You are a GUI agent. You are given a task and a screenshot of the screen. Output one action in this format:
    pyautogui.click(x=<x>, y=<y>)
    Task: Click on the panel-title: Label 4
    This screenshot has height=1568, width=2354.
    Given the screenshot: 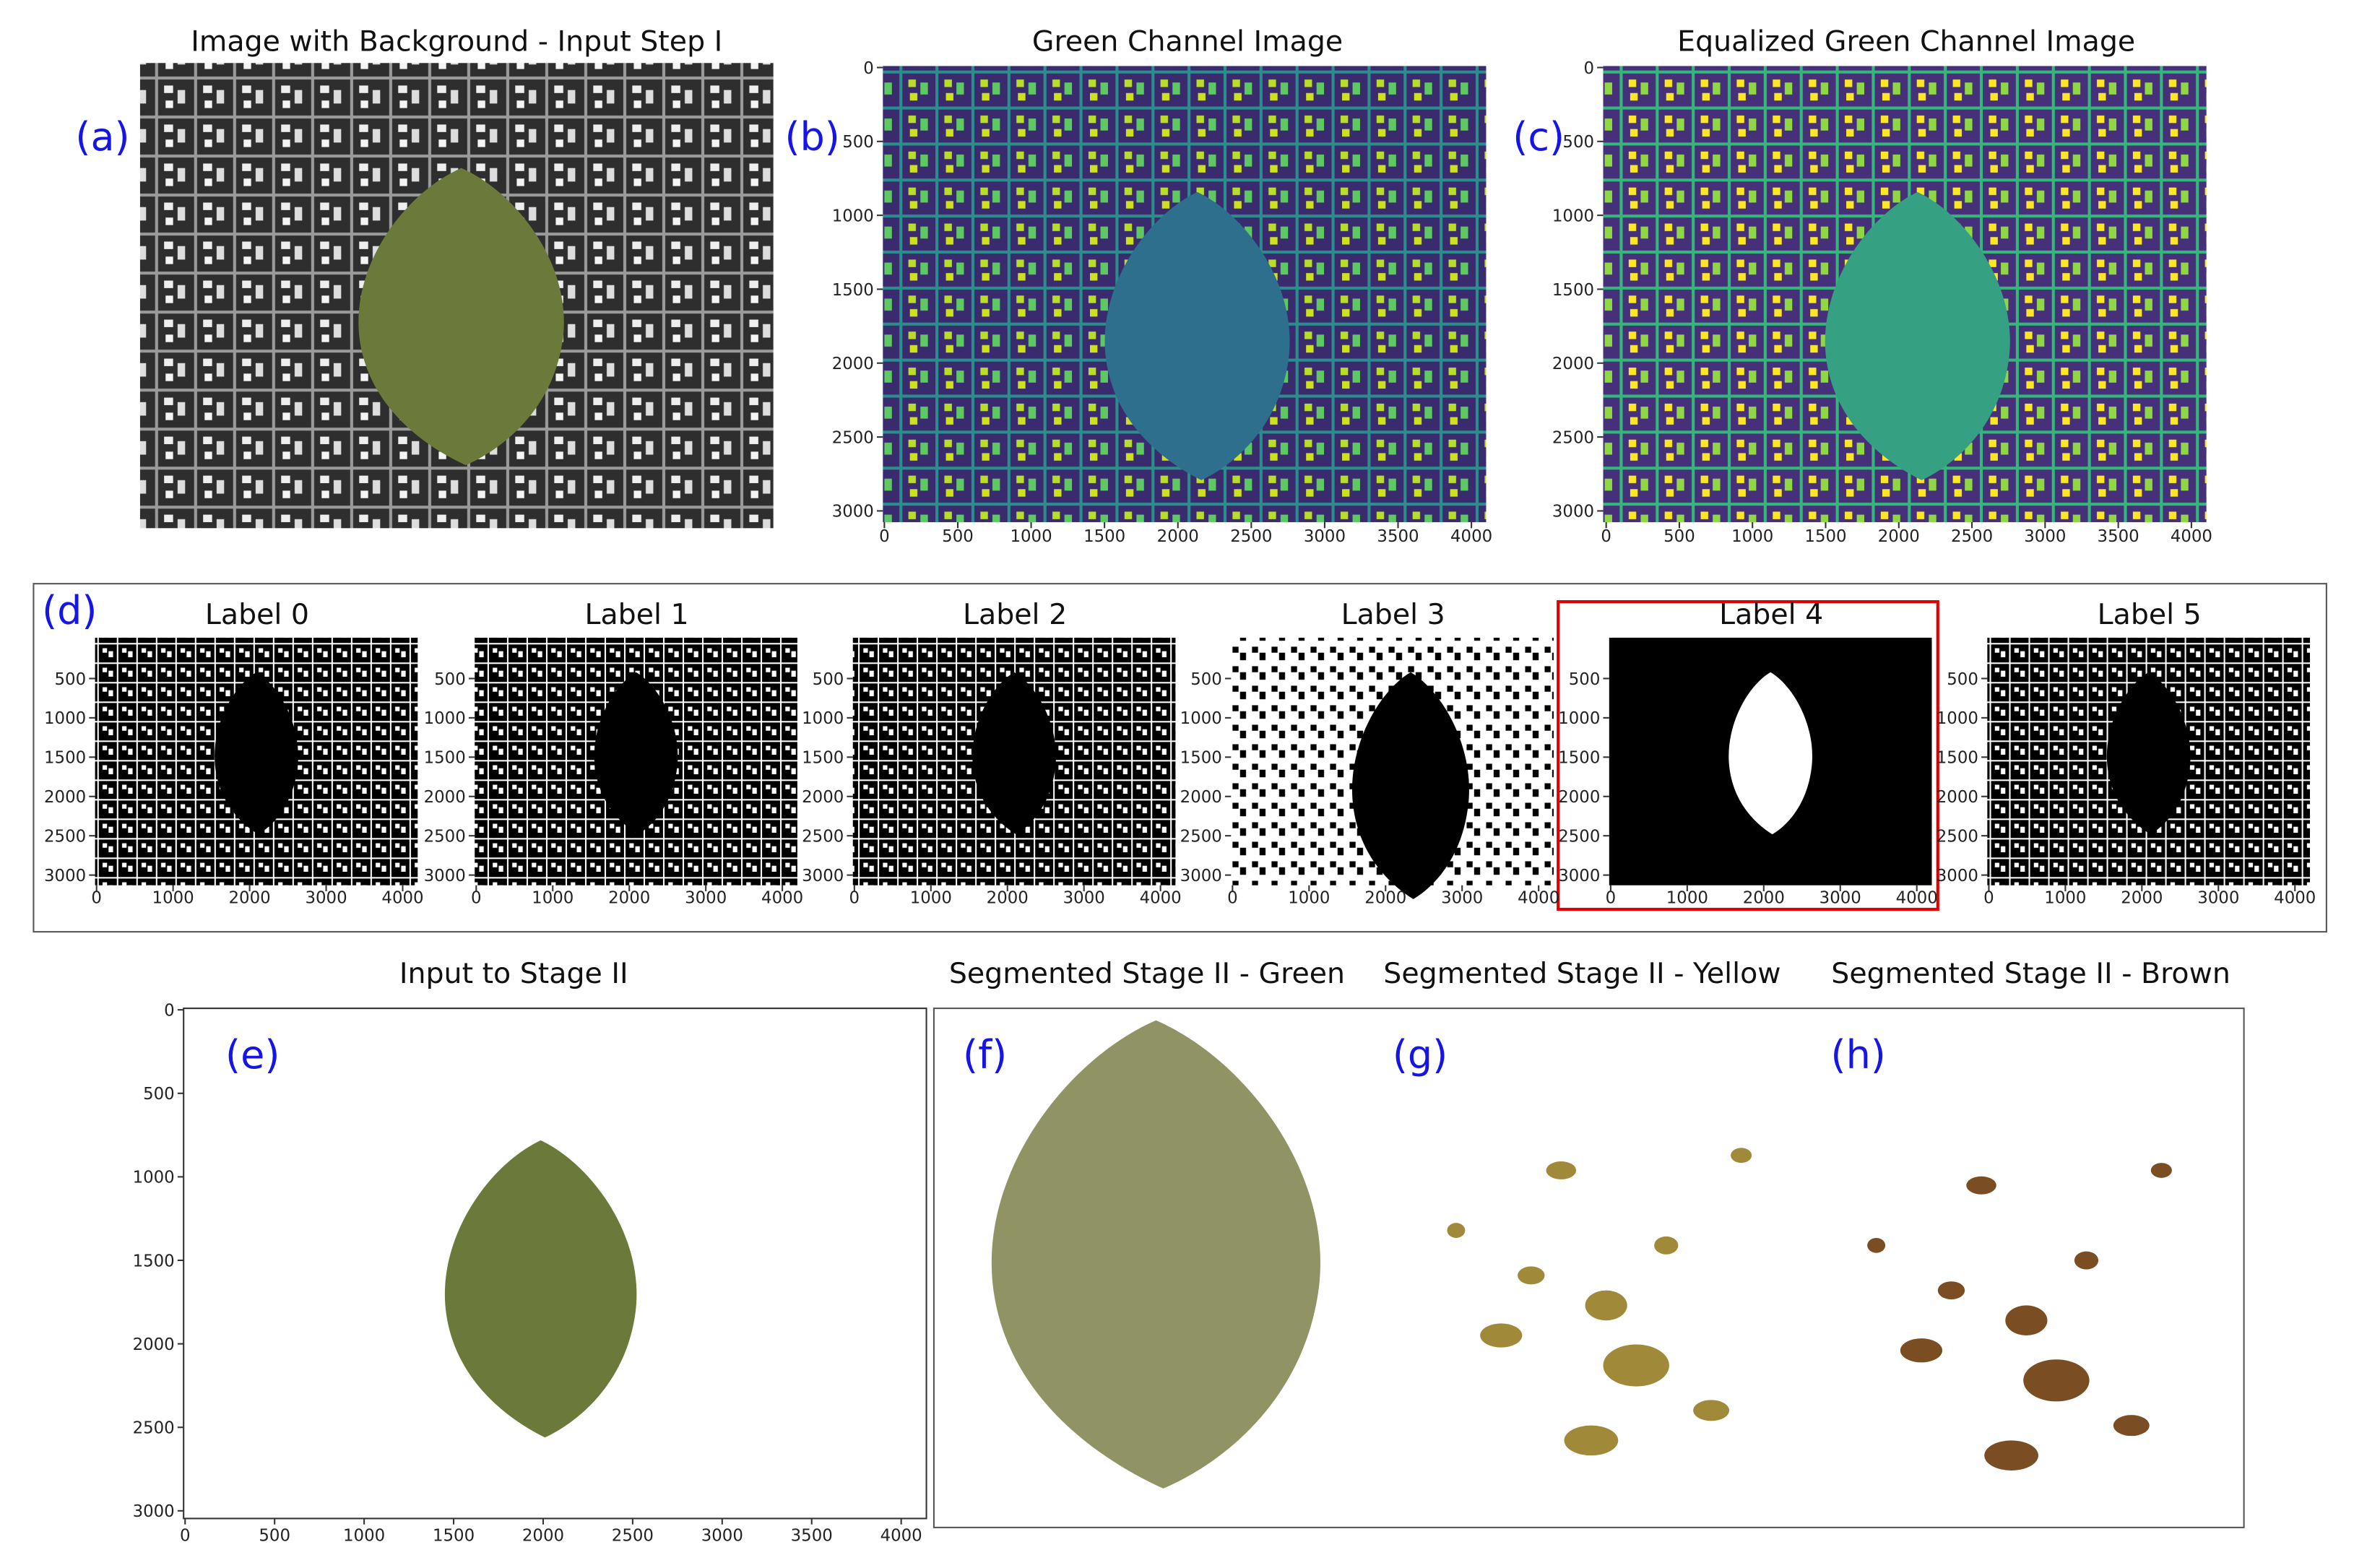 What is the action you would take?
    pyautogui.click(x=1771, y=614)
    